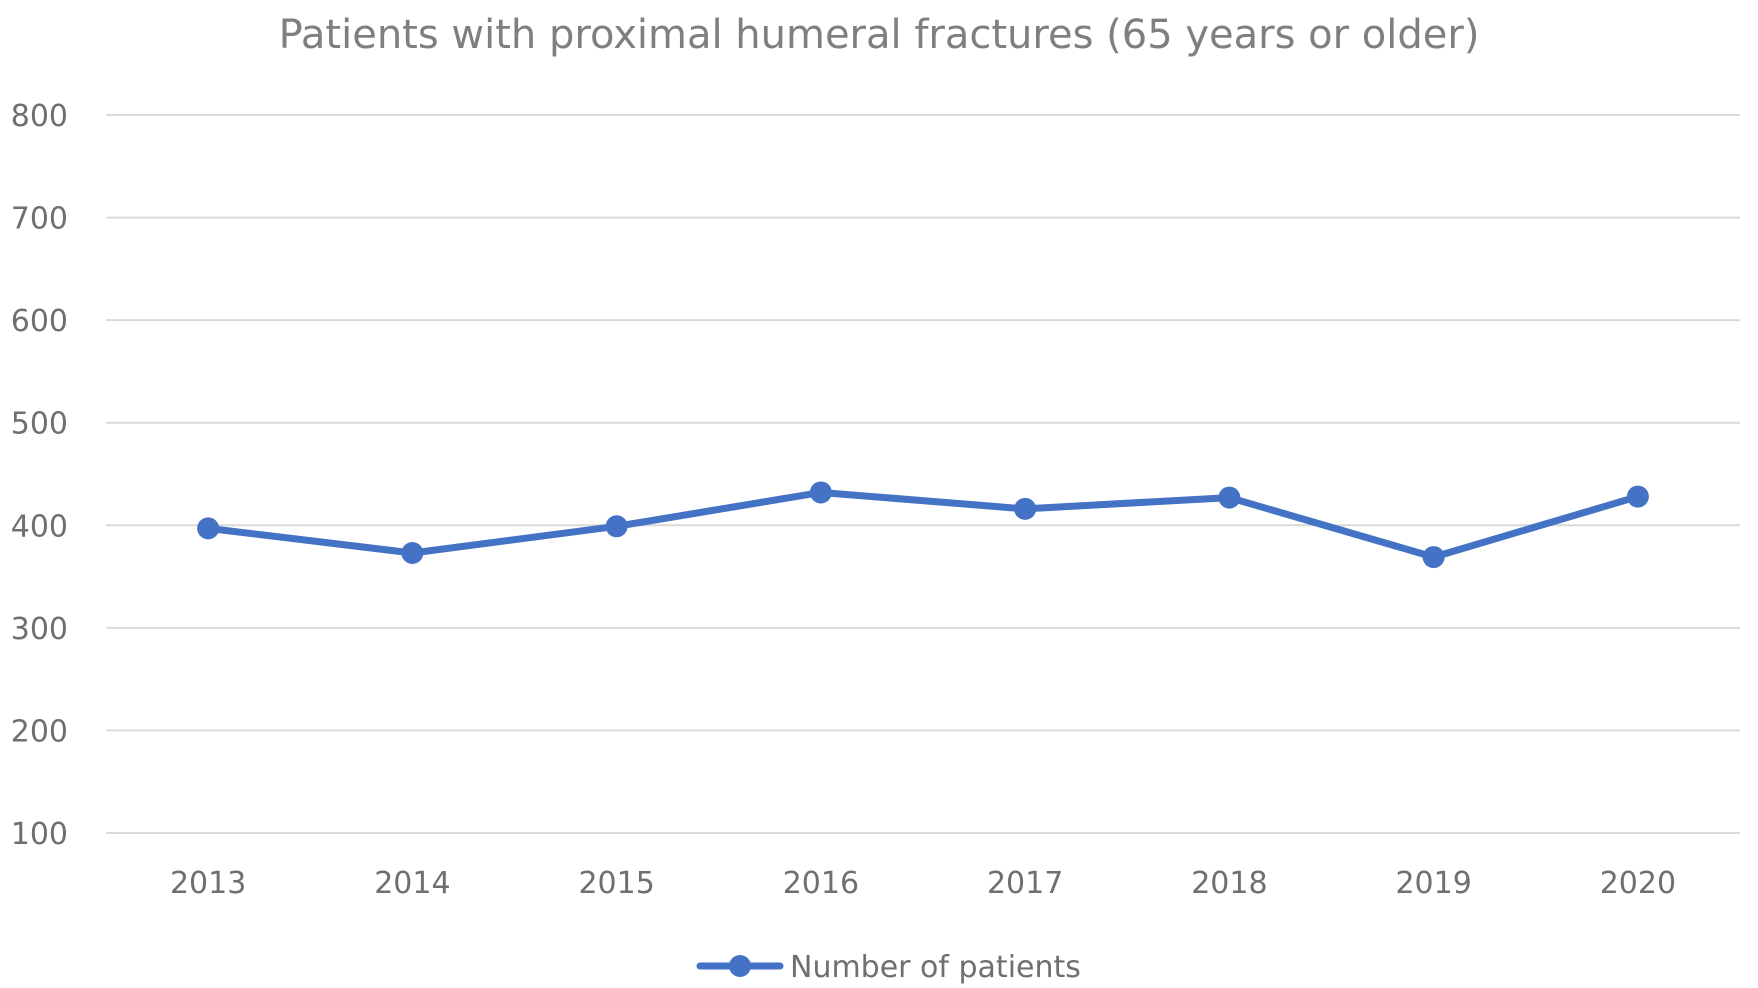  I want to click on legend: Number of patients, so click(888, 967).